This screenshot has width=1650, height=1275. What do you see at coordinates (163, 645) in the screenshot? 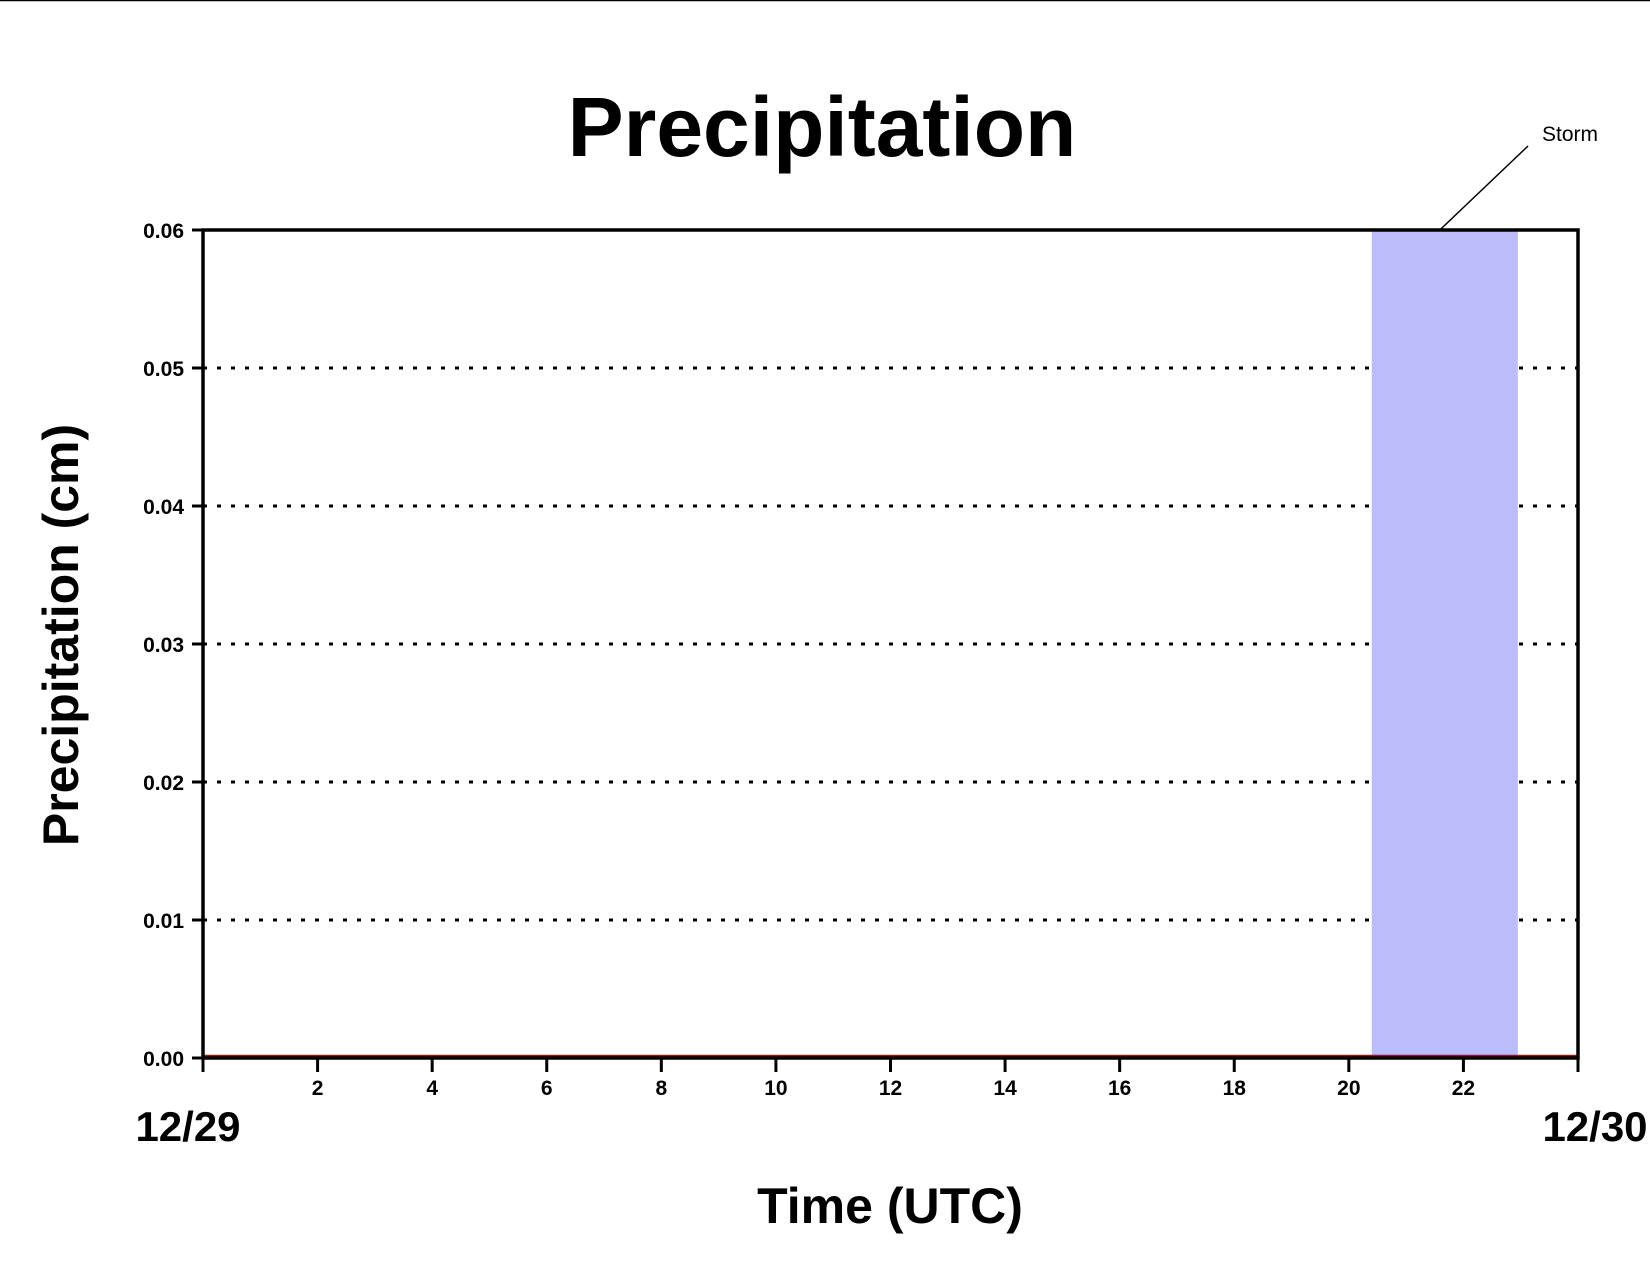
I see `y-tick-label: 0.03` at bounding box center [163, 645].